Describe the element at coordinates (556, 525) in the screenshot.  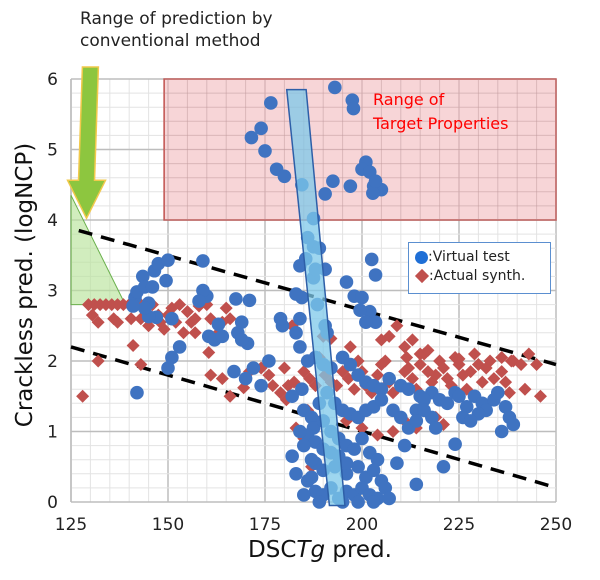
I see `x-tick-label: 250` at that location.